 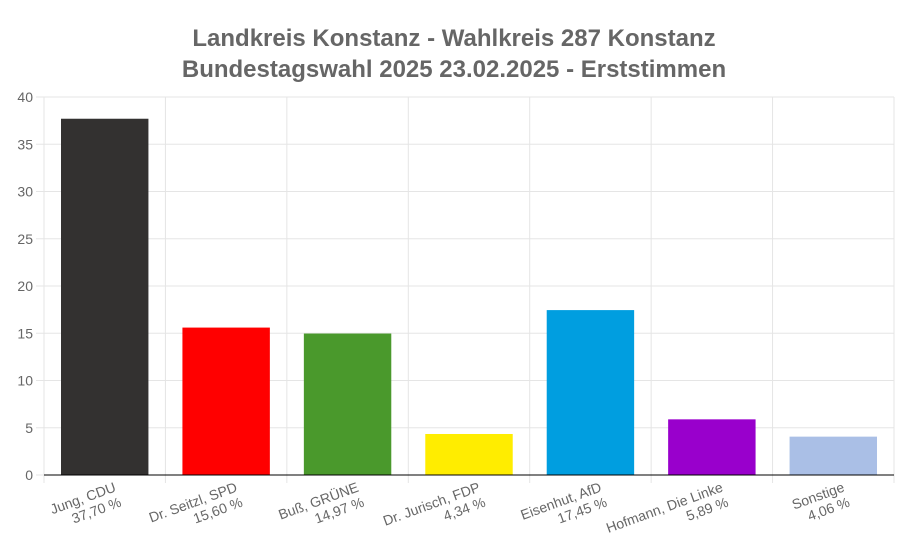 What do you see at coordinates (29, 428) in the screenshot?
I see `y-tick-label: 5` at bounding box center [29, 428].